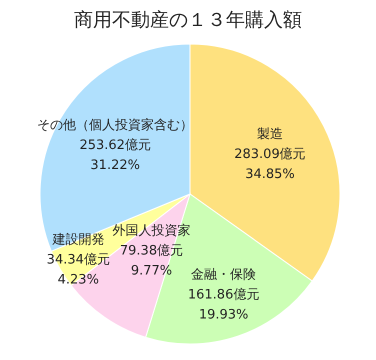 The width and height of the screenshot is (376, 360). Describe the element at coordinates (270, 154) in the screenshot. I see `data-label: 283.09億元` at that location.